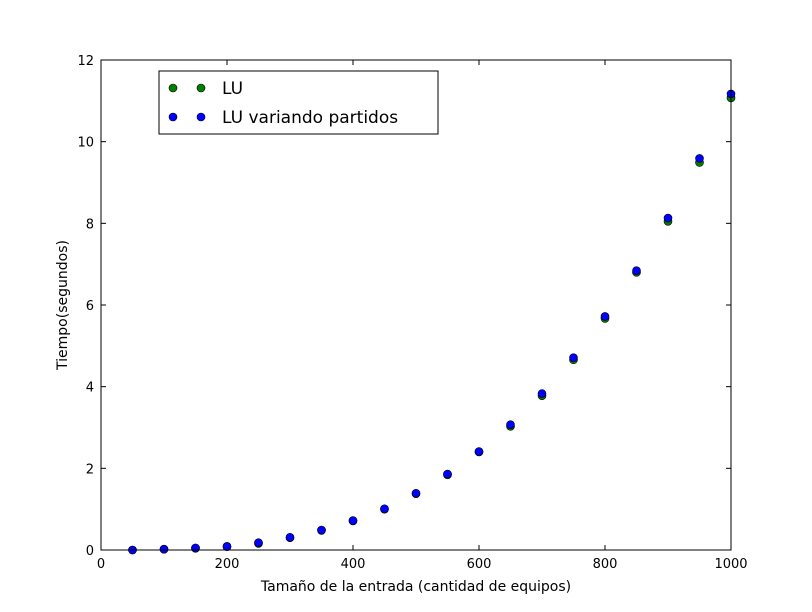  Describe the element at coordinates (90, 306) in the screenshot. I see `y-tick-label: 6` at that location.